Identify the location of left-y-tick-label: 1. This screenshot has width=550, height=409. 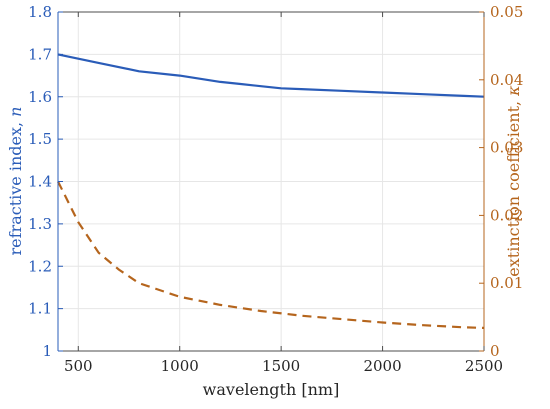
(47, 351).